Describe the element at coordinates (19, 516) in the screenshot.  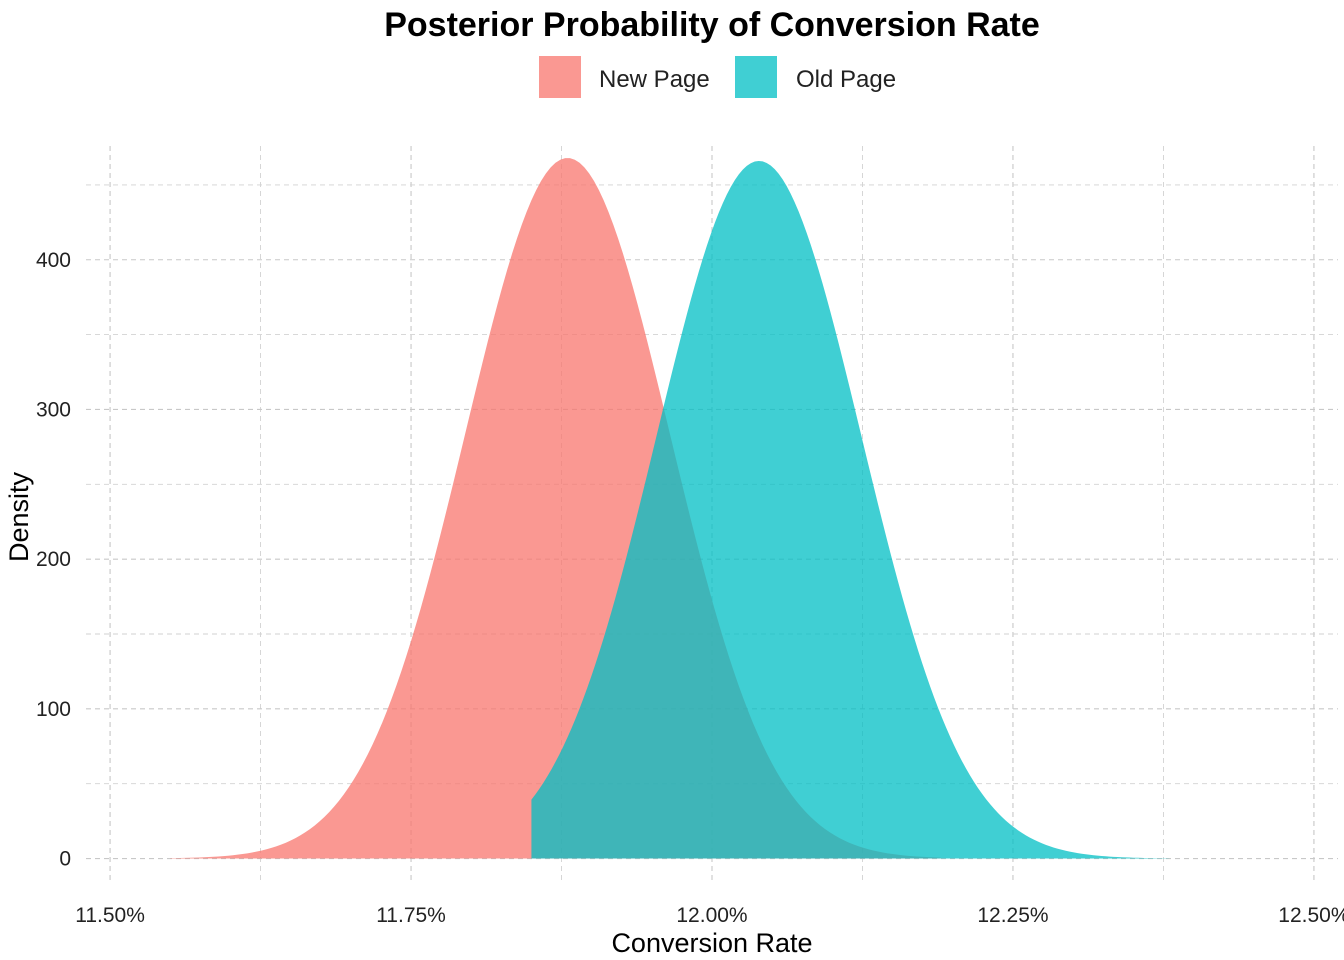
I see `y-axis-title: Density` at that location.